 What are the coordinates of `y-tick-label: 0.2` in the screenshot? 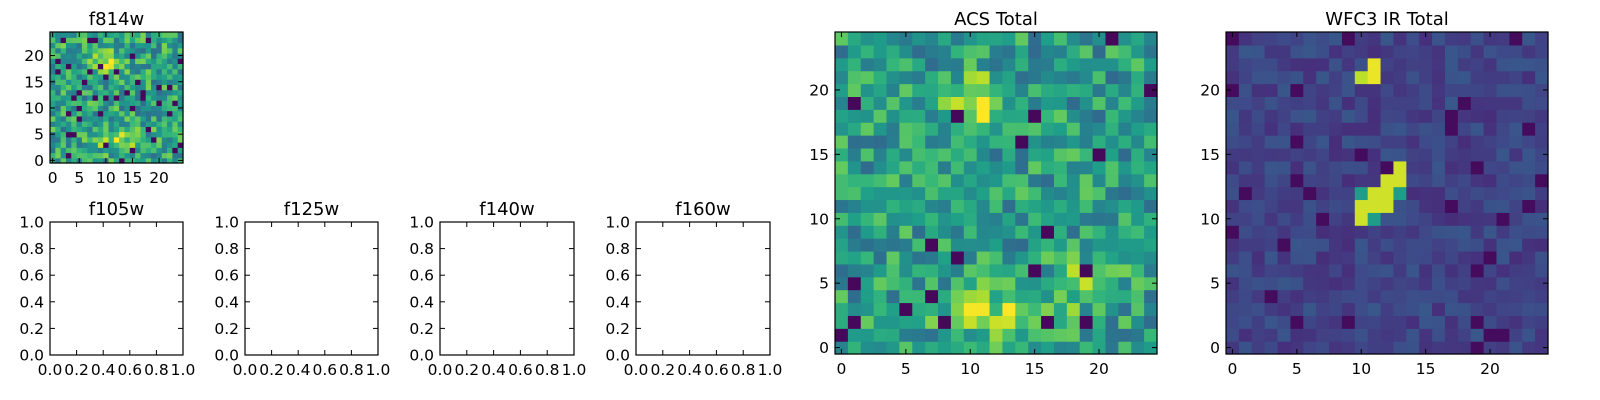 It's located at (617, 329).